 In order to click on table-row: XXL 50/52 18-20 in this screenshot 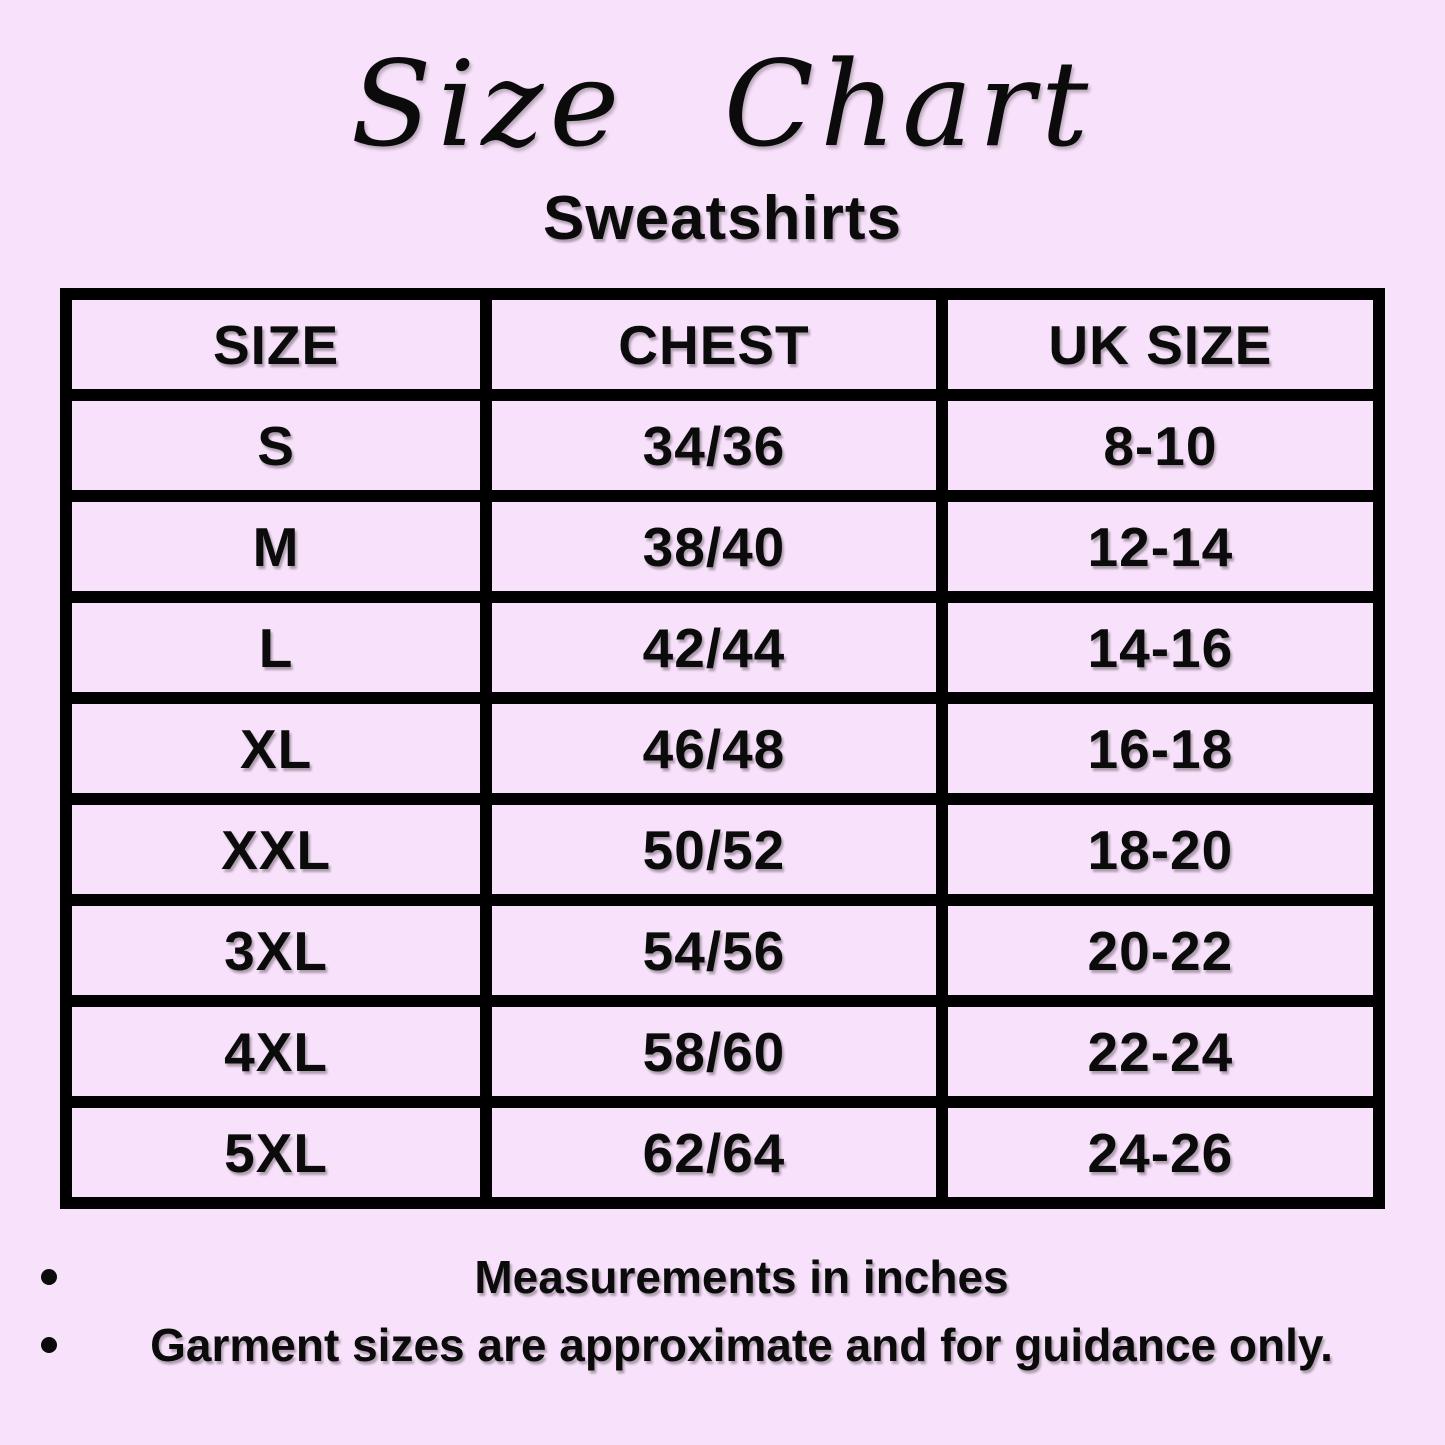, I will do `click(722, 850)`.